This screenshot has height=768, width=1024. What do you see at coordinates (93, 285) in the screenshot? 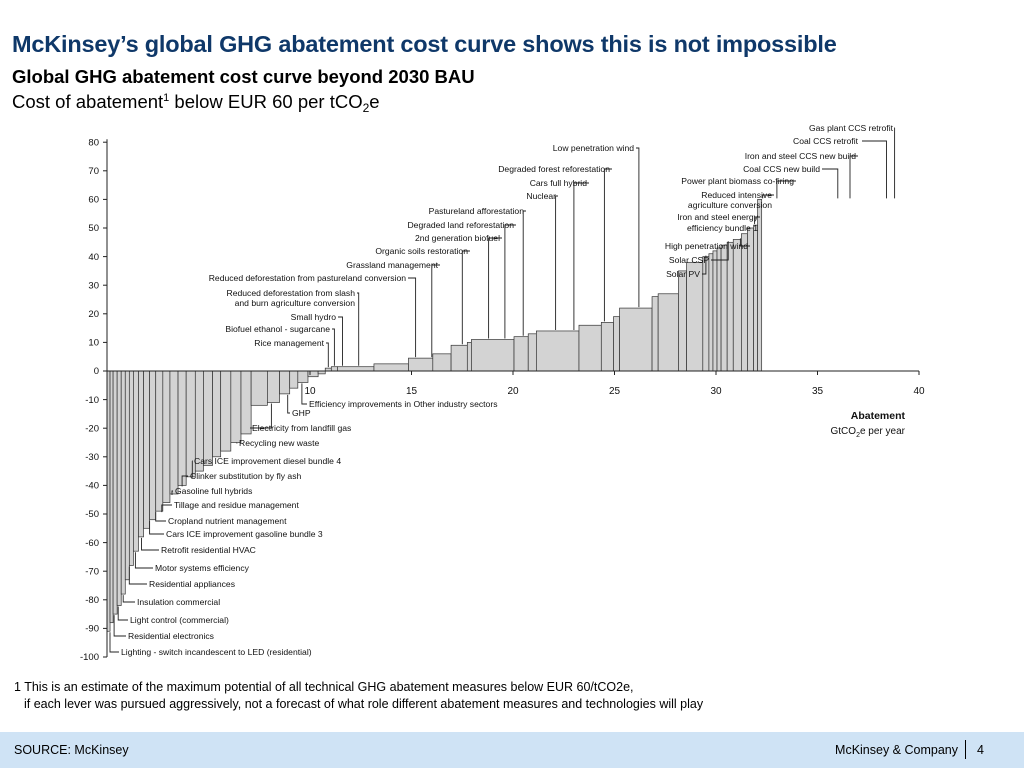
I see `y-tick-label: 30` at bounding box center [93, 285].